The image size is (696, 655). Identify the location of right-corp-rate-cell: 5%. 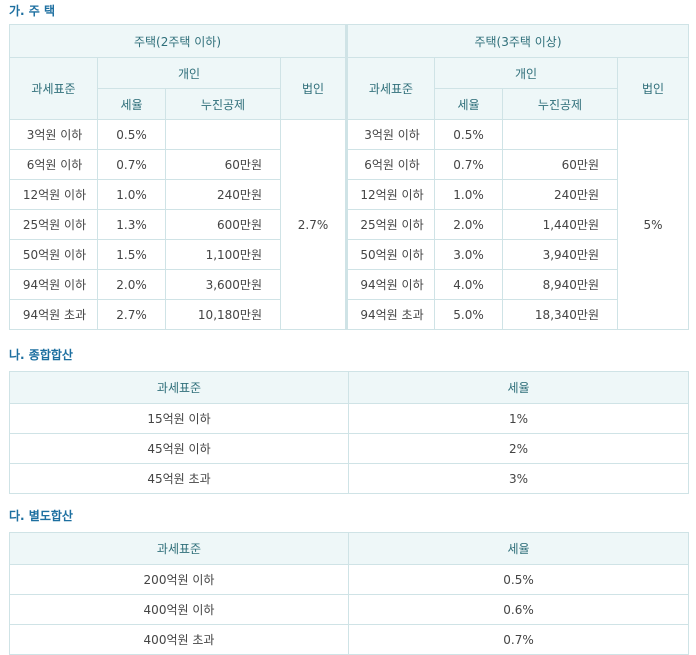
(653, 224).